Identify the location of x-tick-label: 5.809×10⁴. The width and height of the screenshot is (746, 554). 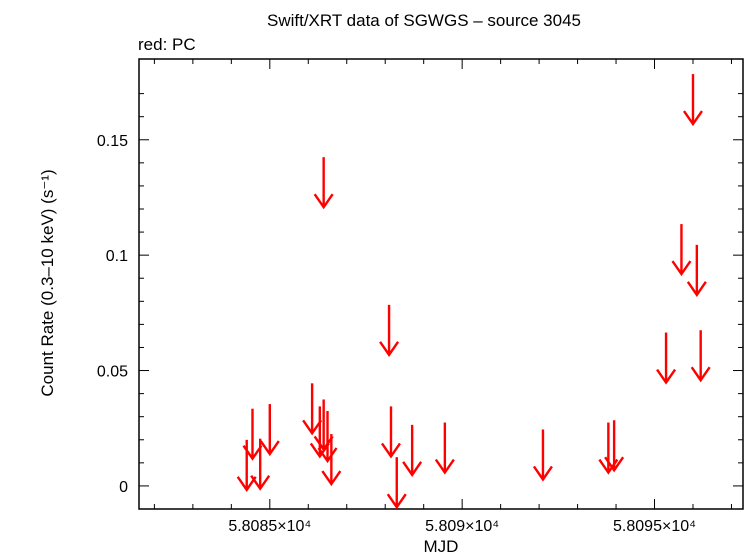
(462, 526).